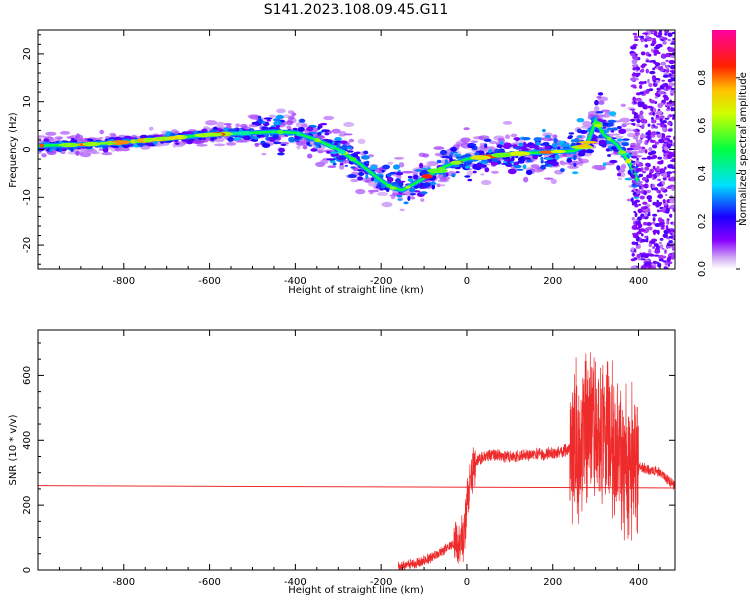  I want to click on colorbar-tick-label: 0.4, so click(702, 173).